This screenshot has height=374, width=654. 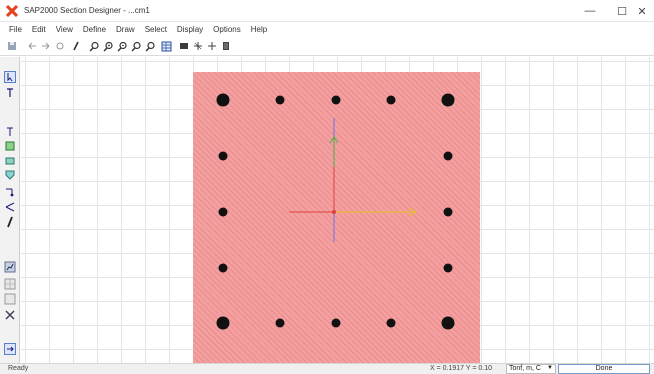 I want to click on menu-display: Display, so click(x=190, y=29).